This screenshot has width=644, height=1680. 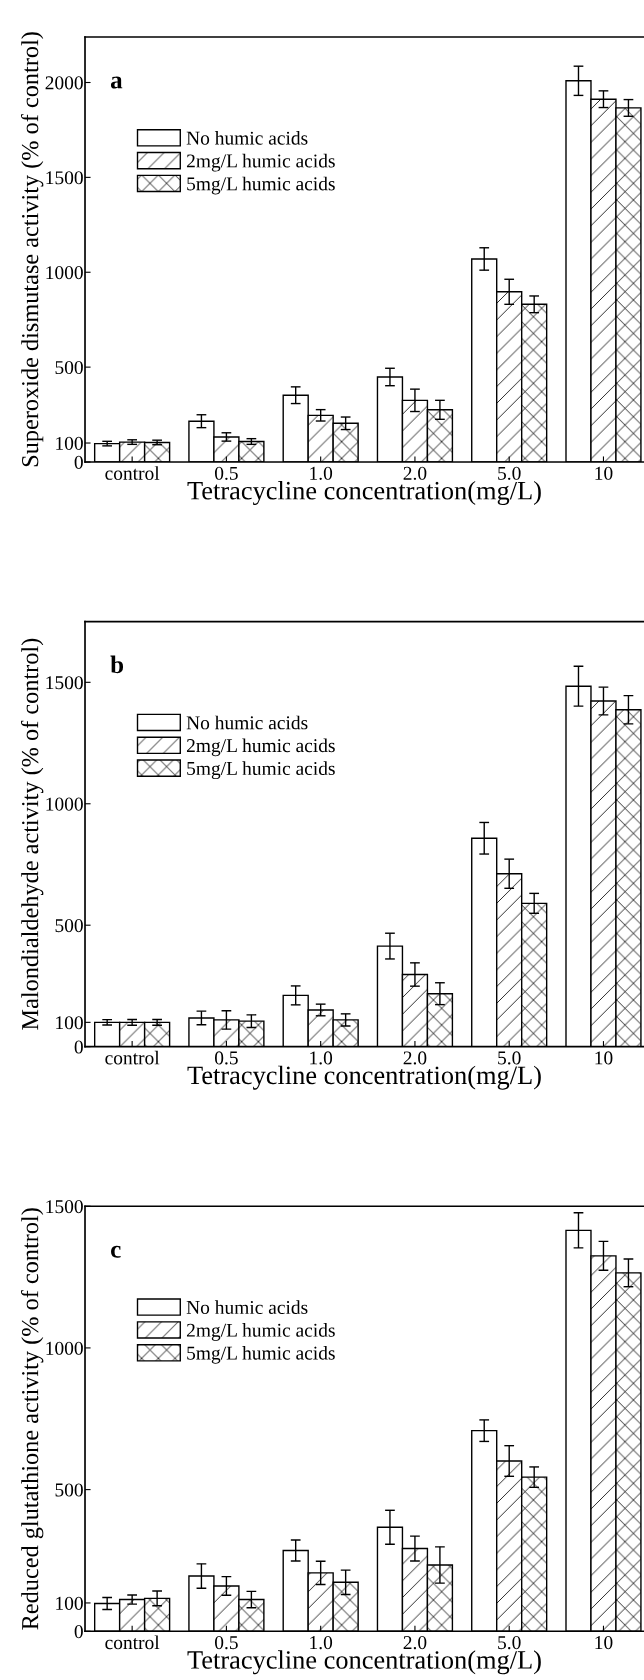 I want to click on text: c, so click(x=116, y=1251).